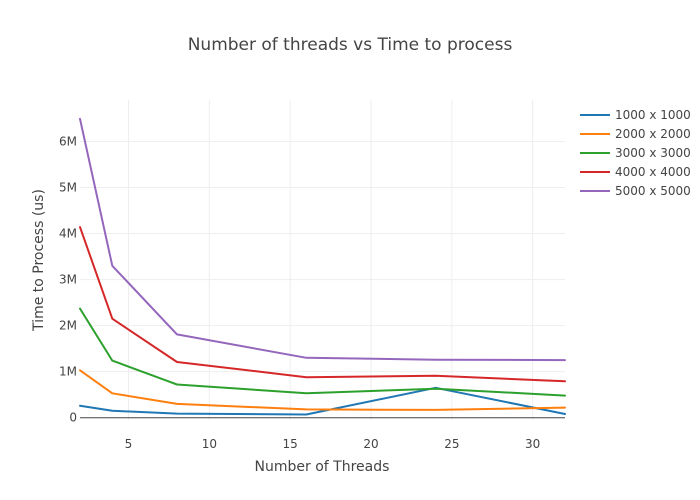  I want to click on legend-item: 4000 x 4000, so click(635, 172).